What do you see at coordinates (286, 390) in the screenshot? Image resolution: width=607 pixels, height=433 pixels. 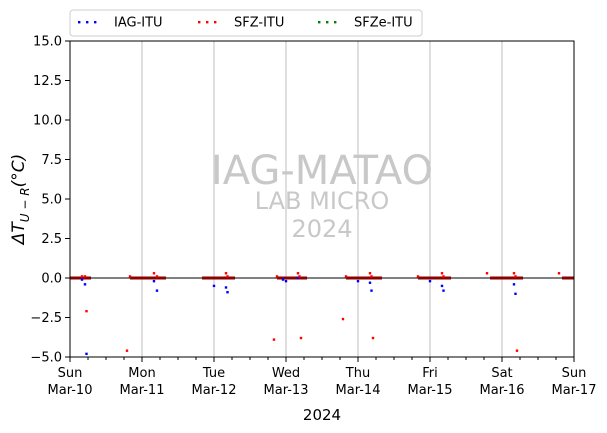 I see `x-tick-date: Mar-13` at bounding box center [286, 390].